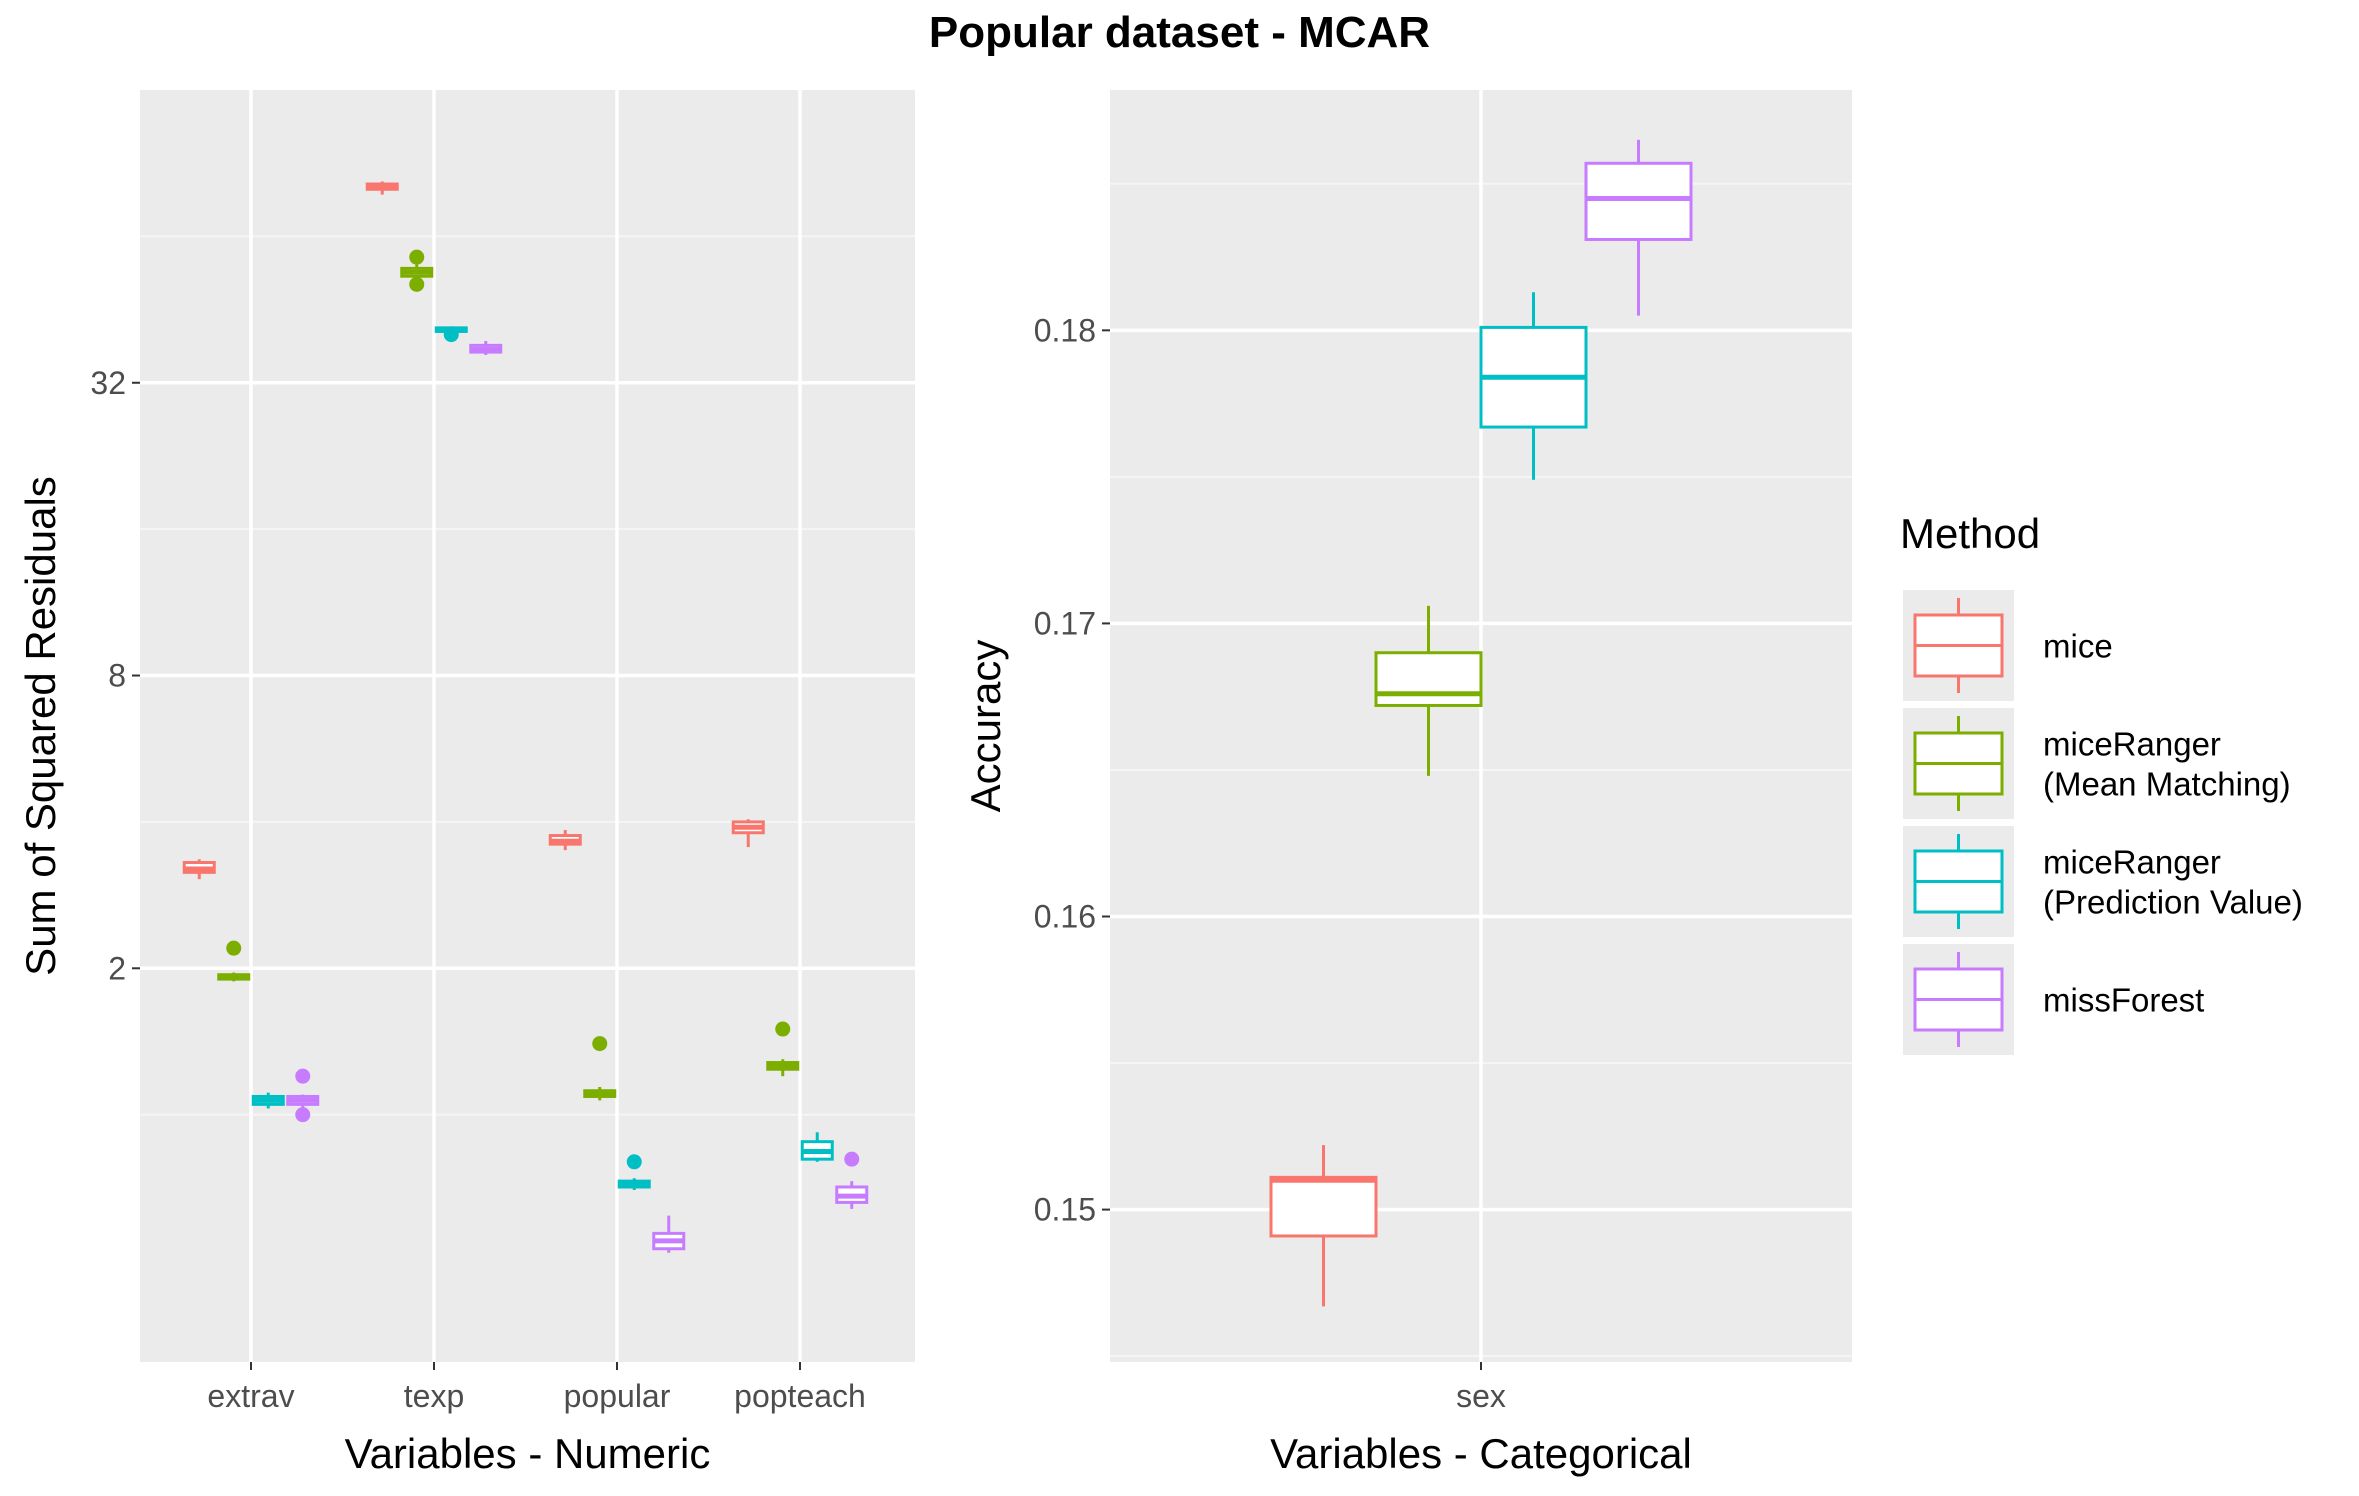  I want to click on legend-item: mice, so click(2008, 645).